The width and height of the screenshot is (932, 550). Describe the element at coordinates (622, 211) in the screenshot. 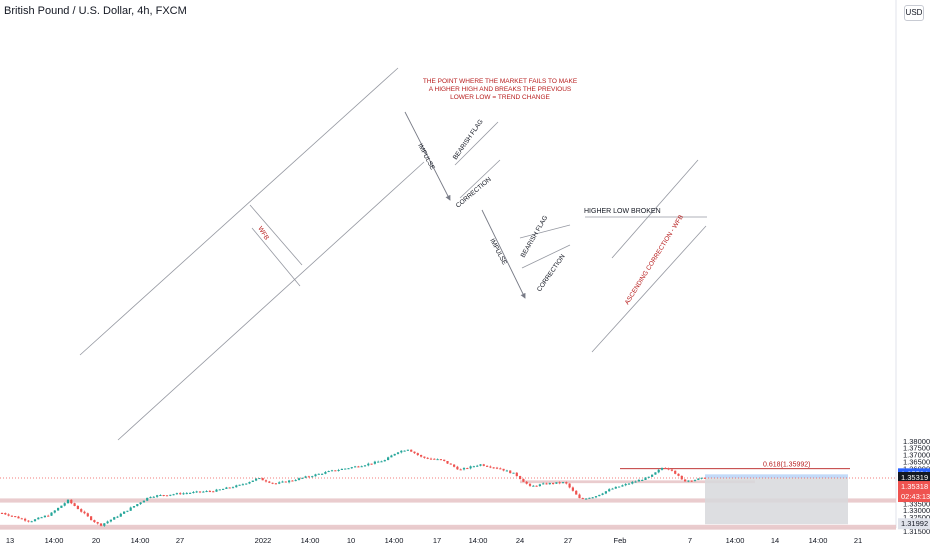

I see `higher-low-label: HIGHER LOW BROKEN` at that location.